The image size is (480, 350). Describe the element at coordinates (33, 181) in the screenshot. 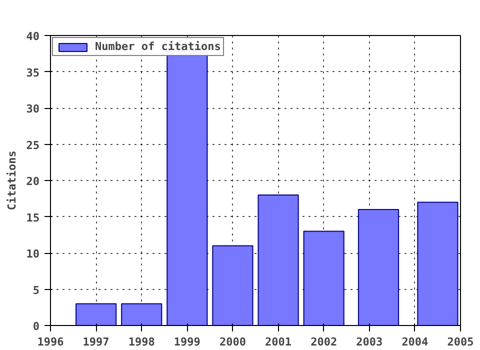

I see `y-tick-label: 20` at that location.